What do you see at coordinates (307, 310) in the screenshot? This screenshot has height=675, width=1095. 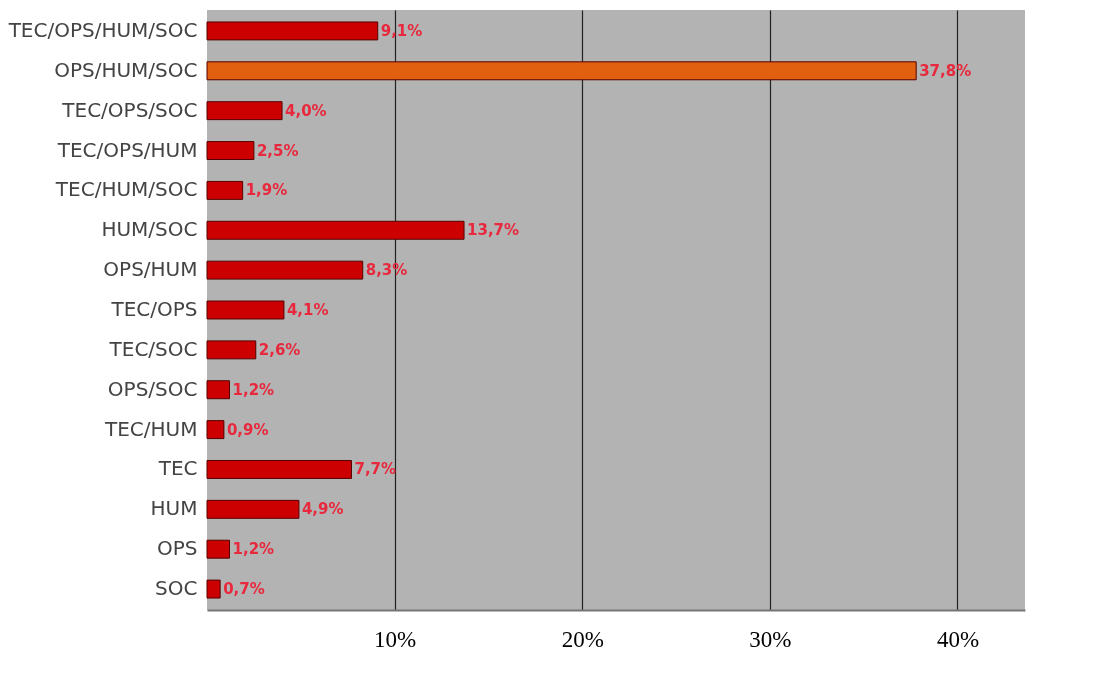 I see `data-label: 4,1%` at bounding box center [307, 310].